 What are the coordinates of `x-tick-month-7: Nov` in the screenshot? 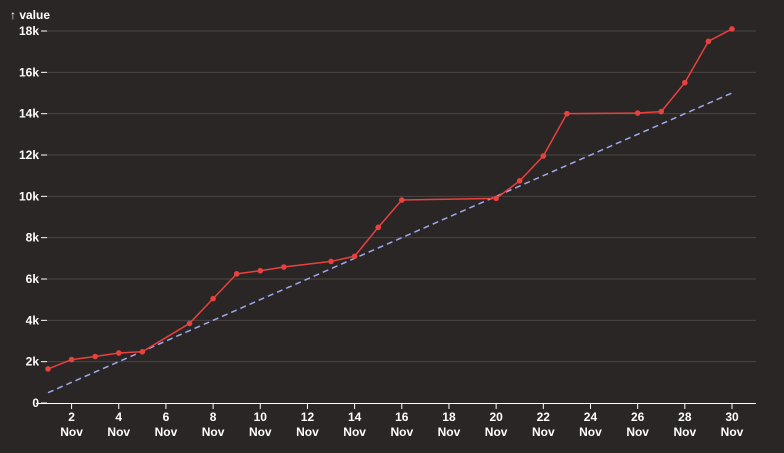 It's located at (401, 432).